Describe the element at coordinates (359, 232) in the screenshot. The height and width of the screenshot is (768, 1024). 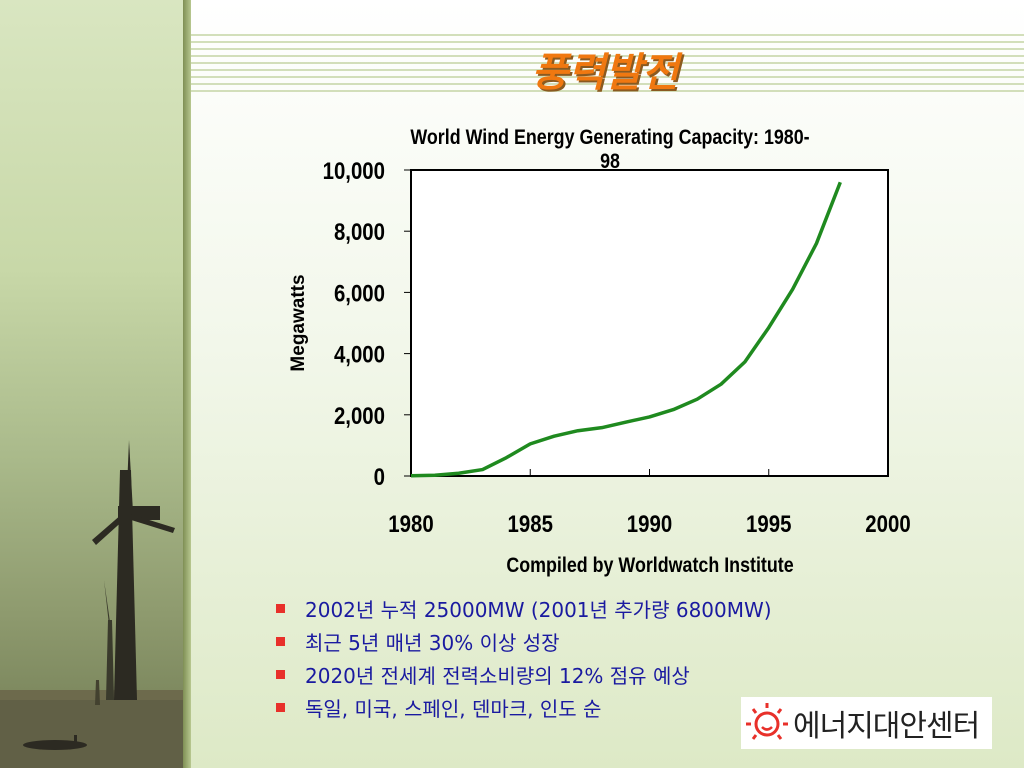
I see `y-tick-label: 8,000` at that location.